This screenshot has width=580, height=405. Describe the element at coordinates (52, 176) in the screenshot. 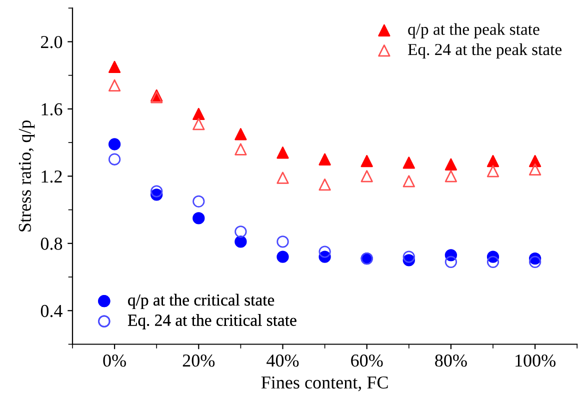

I see `y-tick-label: 1.2` at that location.